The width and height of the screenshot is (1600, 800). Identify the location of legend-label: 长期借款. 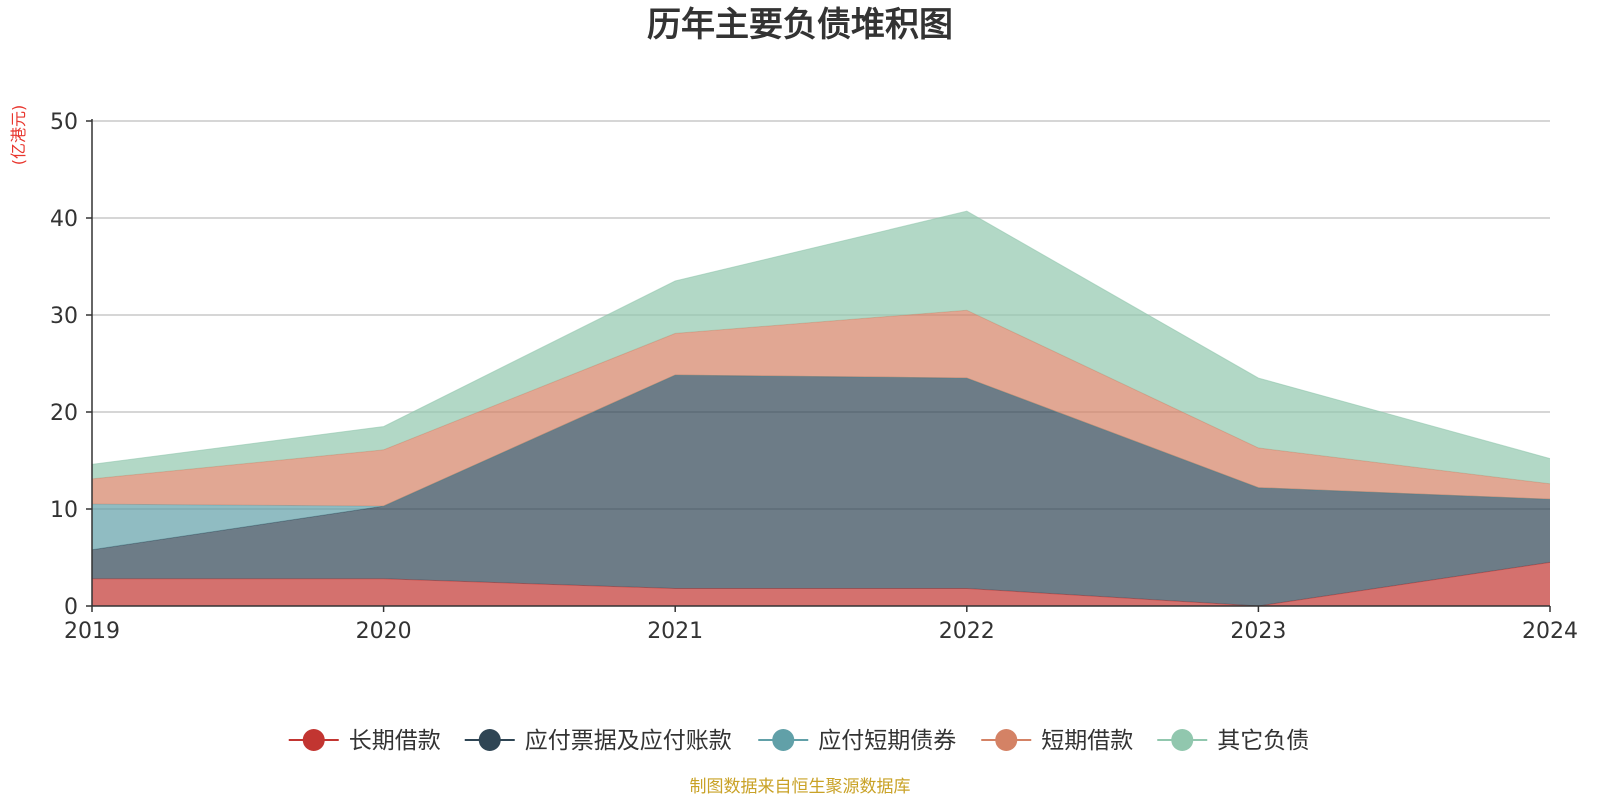
(395, 741).